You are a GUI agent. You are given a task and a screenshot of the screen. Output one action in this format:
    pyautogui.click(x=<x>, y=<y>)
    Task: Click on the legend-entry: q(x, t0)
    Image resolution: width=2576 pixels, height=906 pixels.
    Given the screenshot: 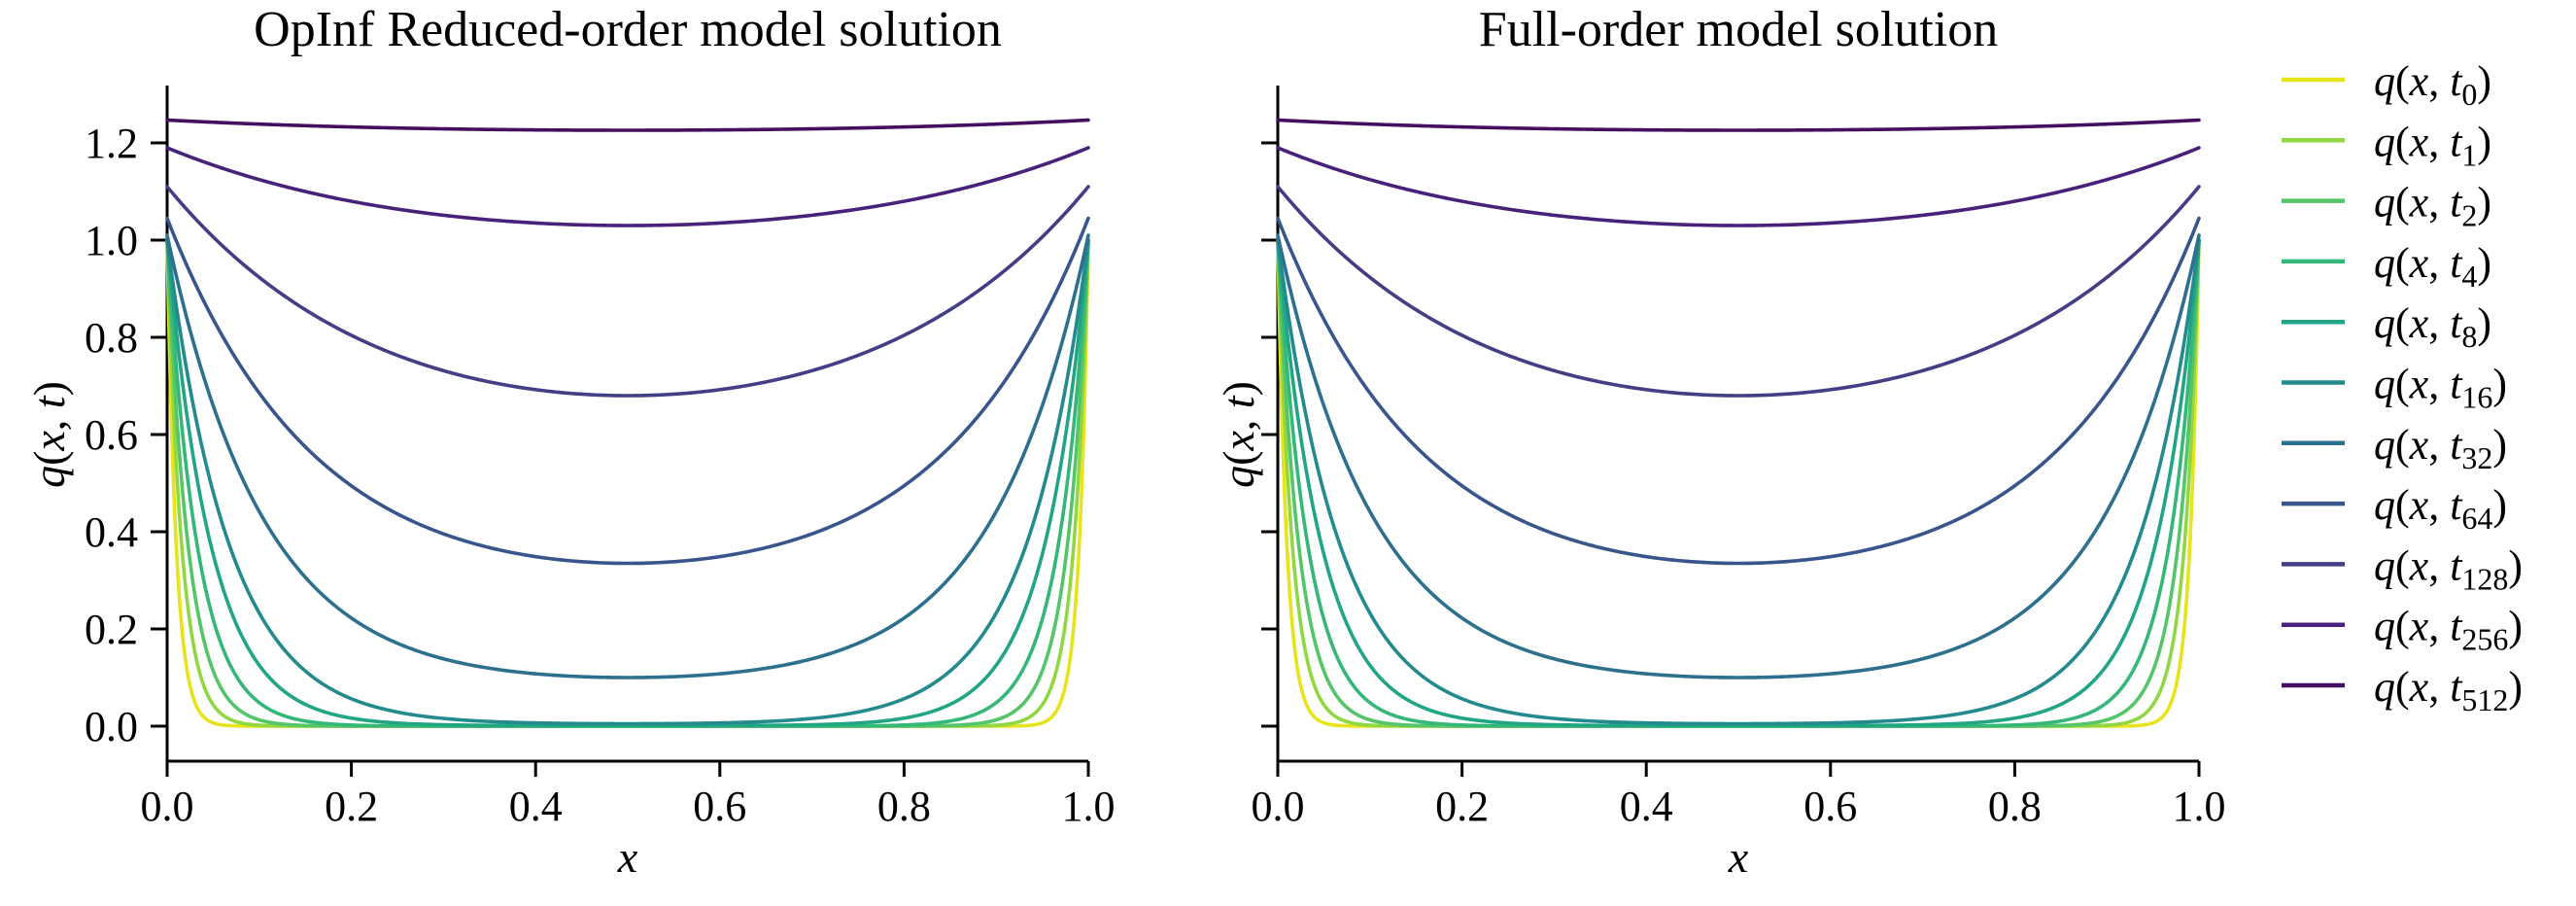 What is the action you would take?
    pyautogui.click(x=2386, y=84)
    